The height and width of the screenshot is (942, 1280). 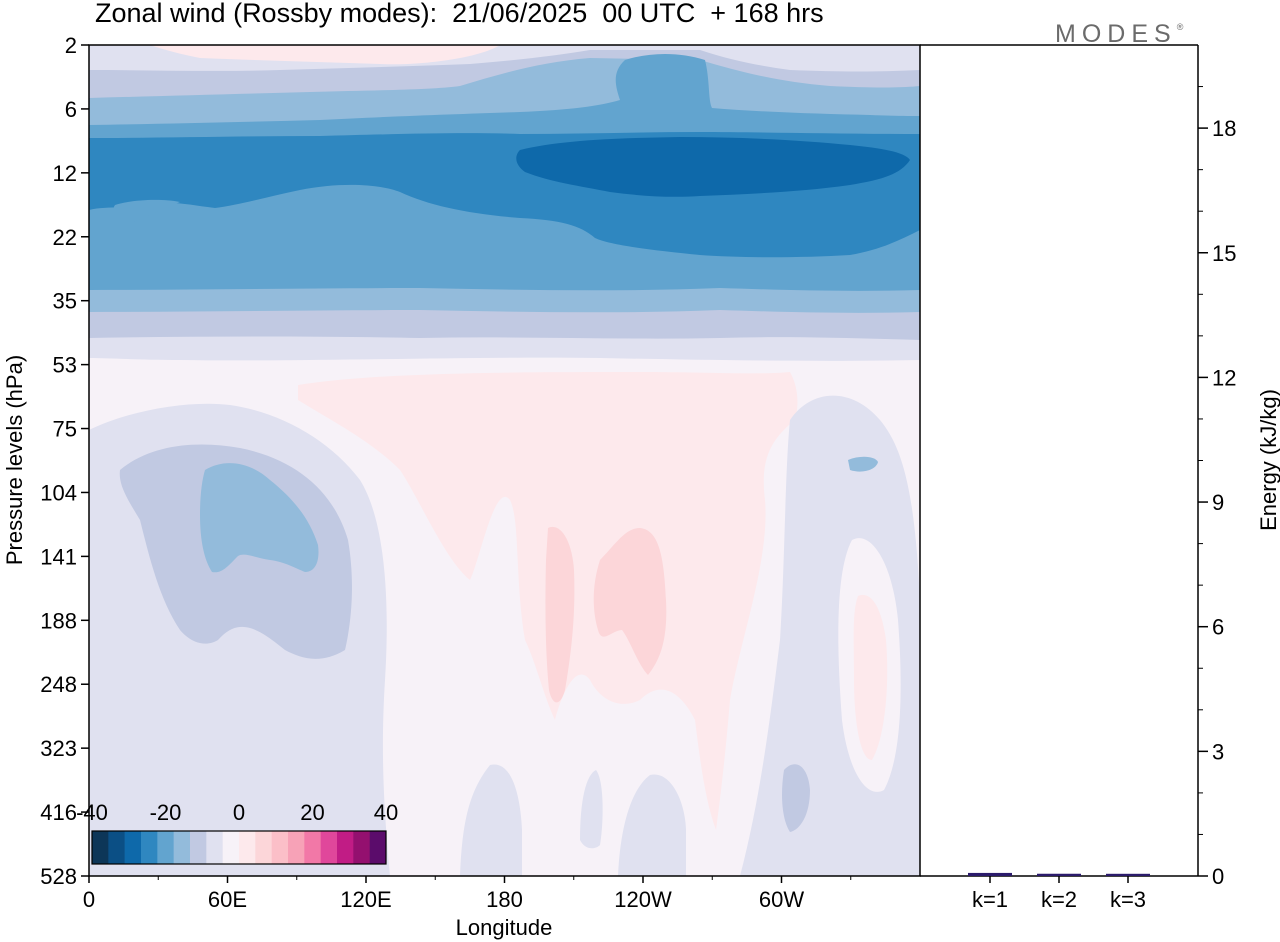 I want to click on y-tick-label: 141, so click(x=58, y=556).